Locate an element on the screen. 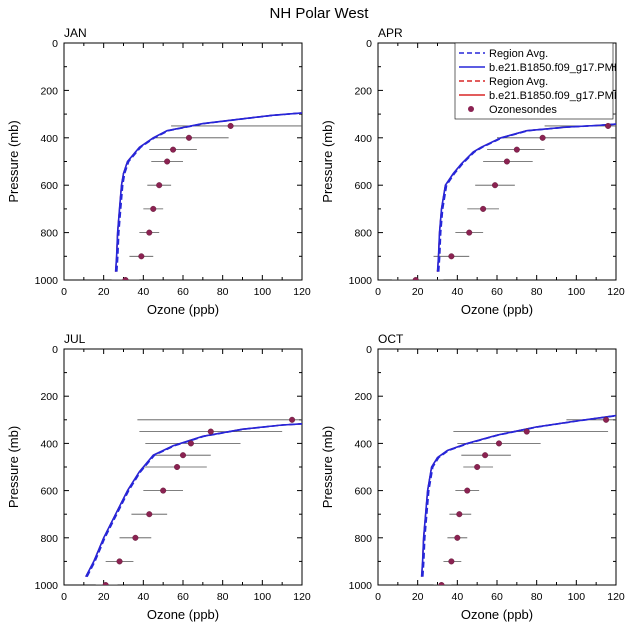 The width and height of the screenshot is (638, 638). y-tick-label: 0 is located at coordinates (369, 44).